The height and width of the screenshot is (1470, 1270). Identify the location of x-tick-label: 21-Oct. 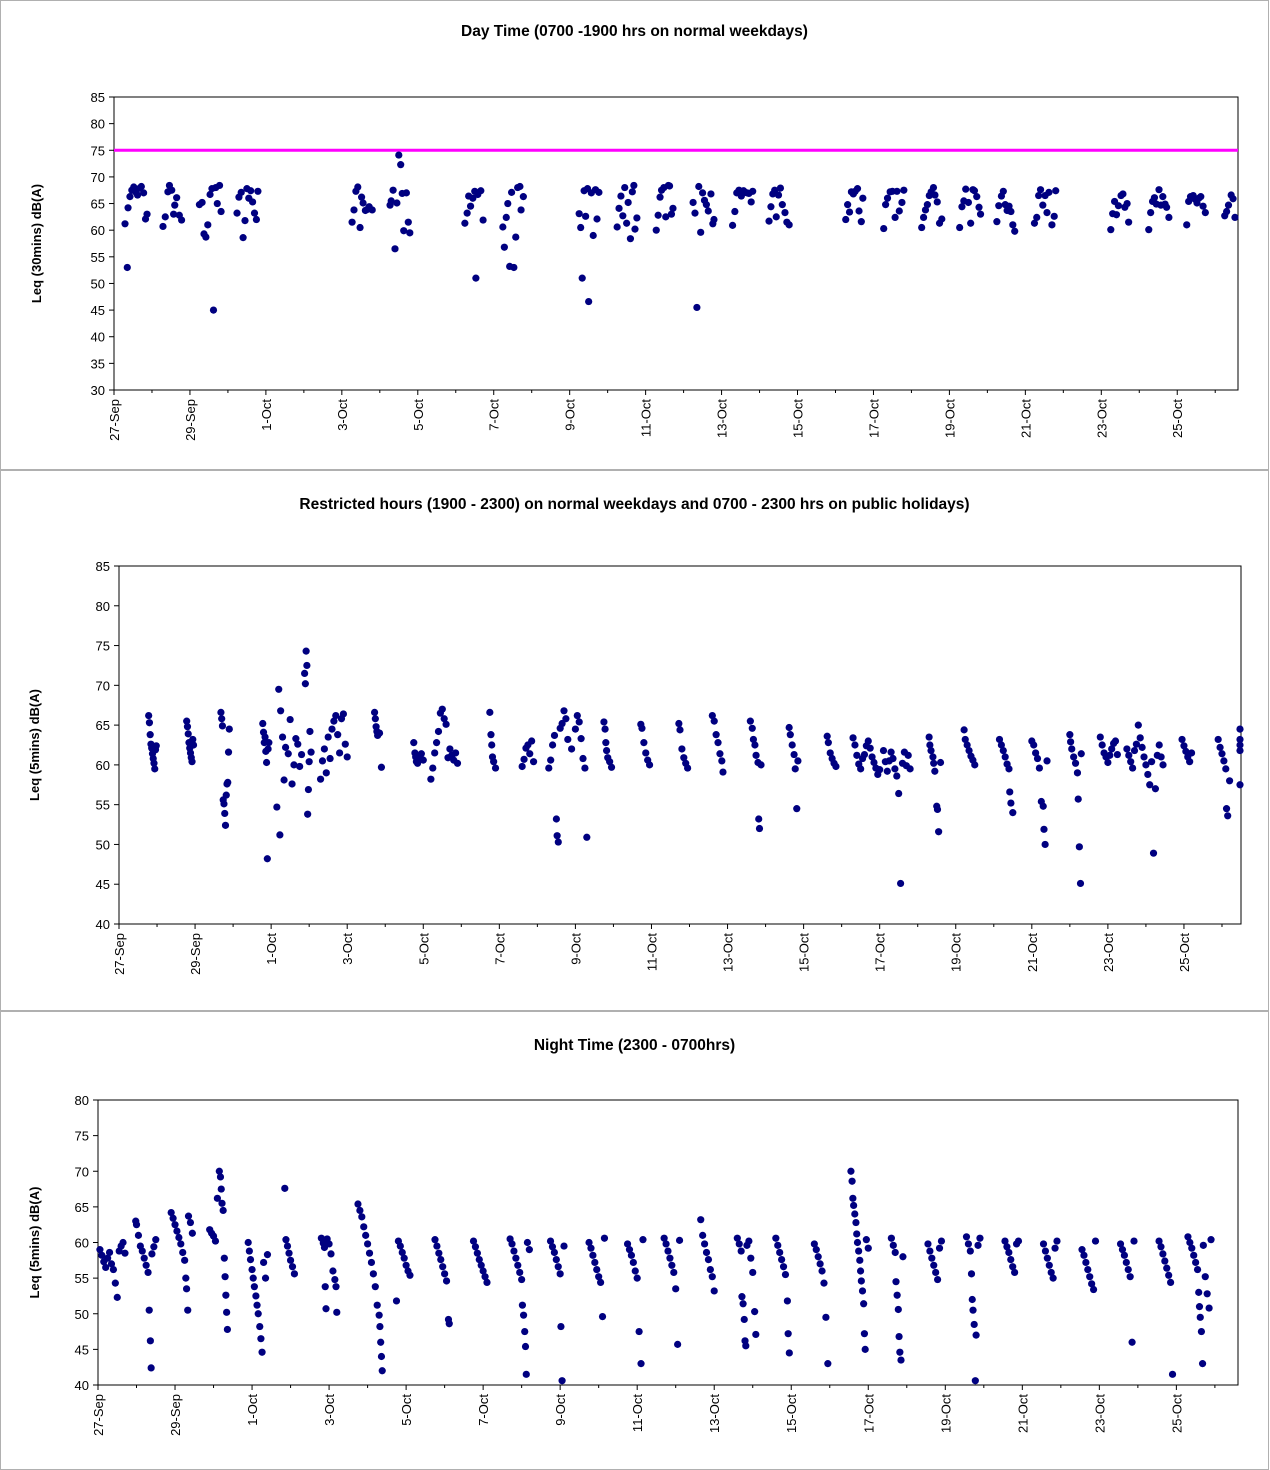
(1032, 952).